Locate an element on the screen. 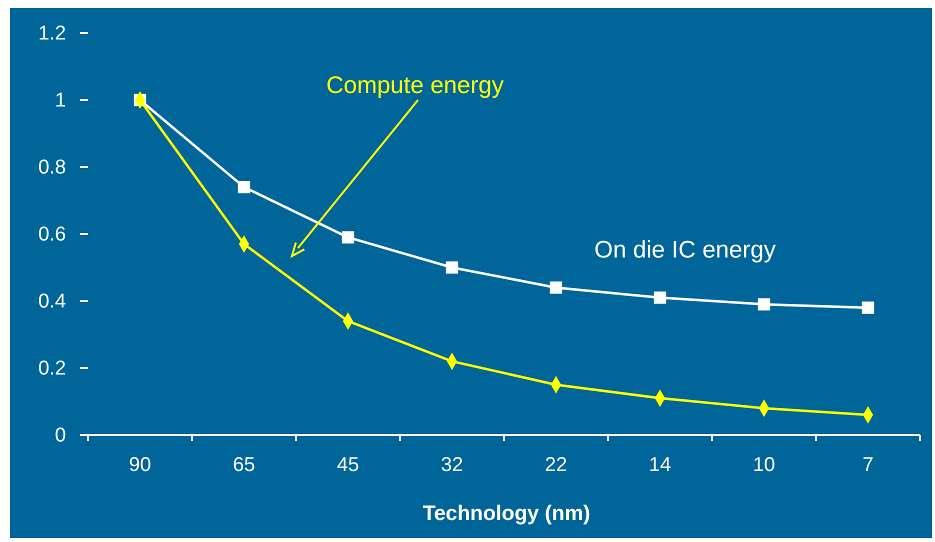 The image size is (935, 542). y-tick-label: 0.4 is located at coordinates (52, 301).